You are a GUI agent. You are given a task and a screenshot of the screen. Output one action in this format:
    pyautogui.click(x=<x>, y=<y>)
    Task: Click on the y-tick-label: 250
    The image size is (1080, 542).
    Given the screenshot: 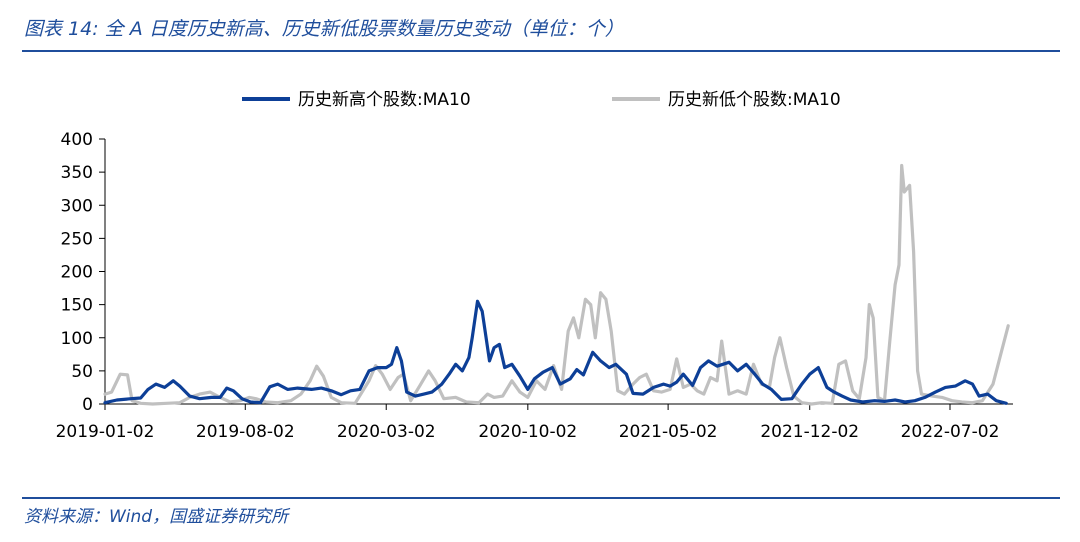 What is the action you would take?
    pyautogui.click(x=77, y=239)
    